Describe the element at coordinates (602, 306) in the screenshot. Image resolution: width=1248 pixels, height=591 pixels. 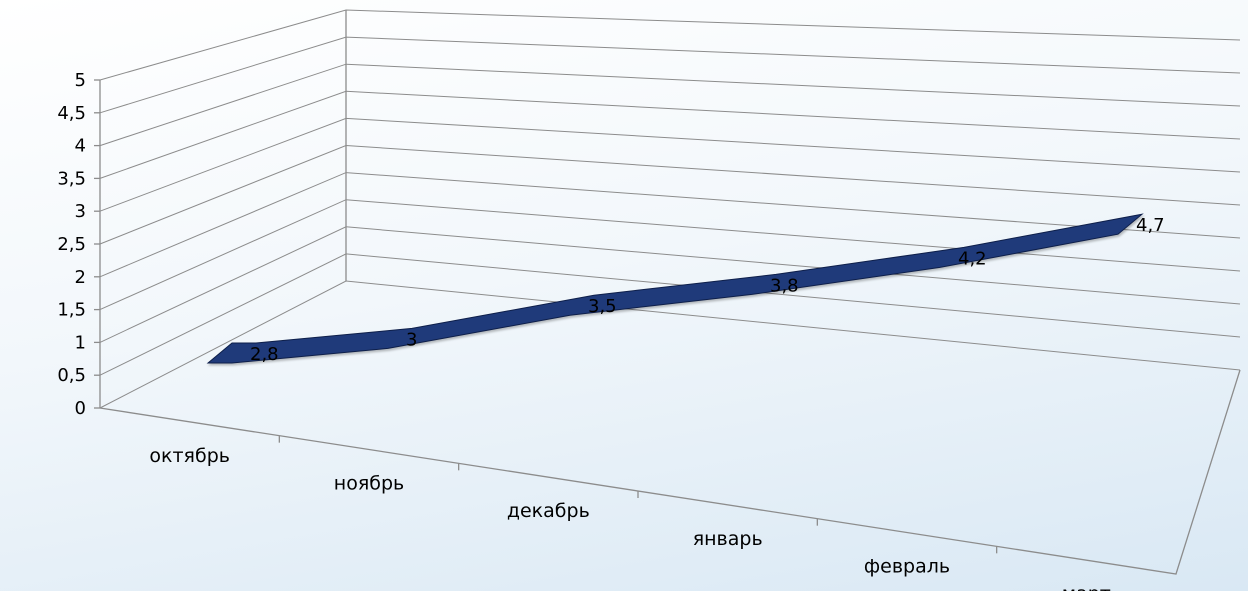
I see `data-label: 3,5` at that location.